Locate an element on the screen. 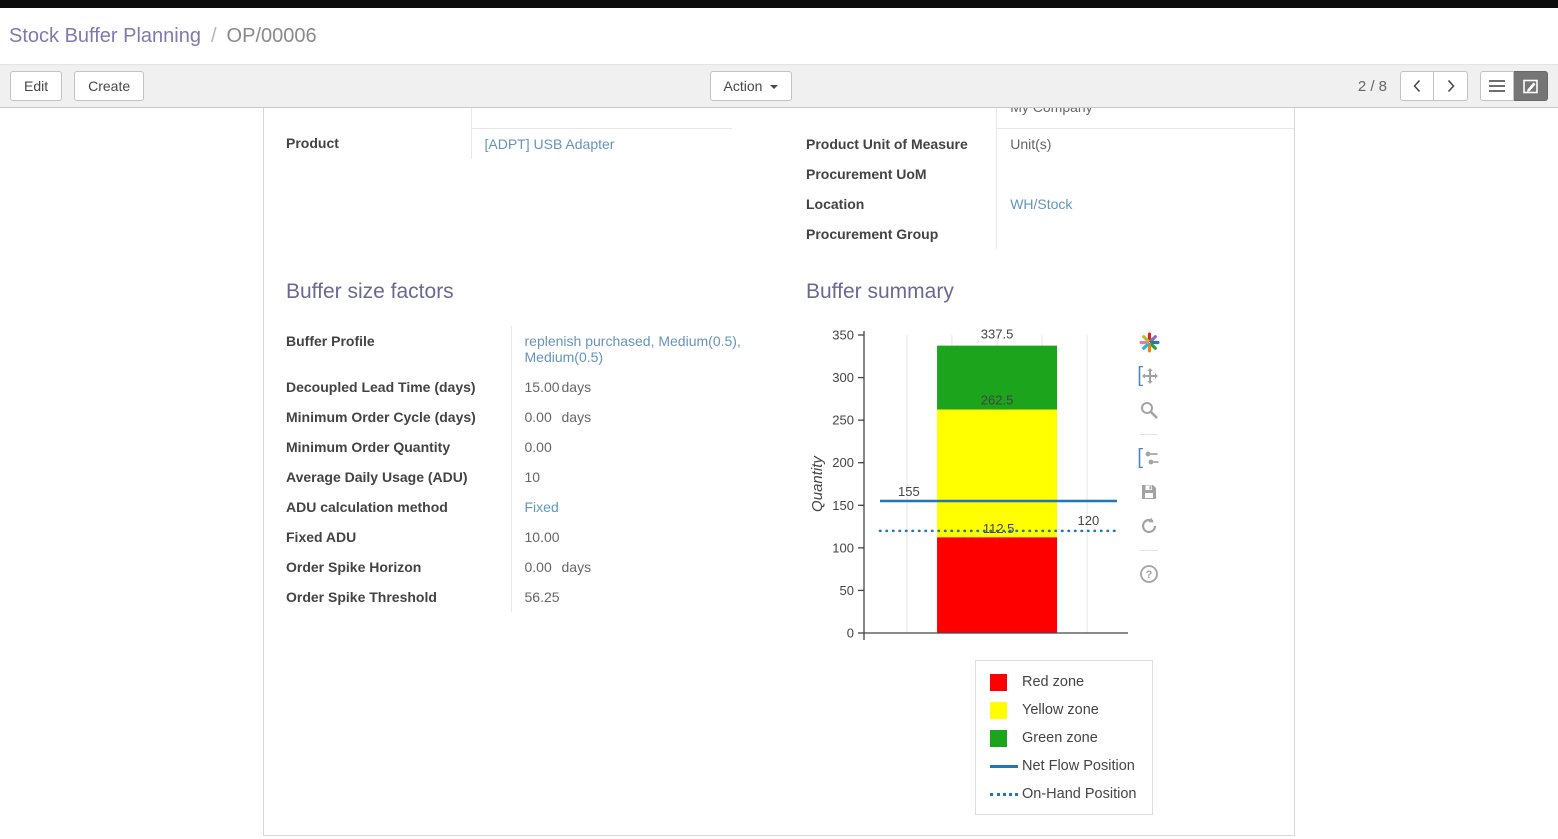 The height and width of the screenshot is (839, 1558). procurement-group-label: Procurement Group is located at coordinates (872, 234).